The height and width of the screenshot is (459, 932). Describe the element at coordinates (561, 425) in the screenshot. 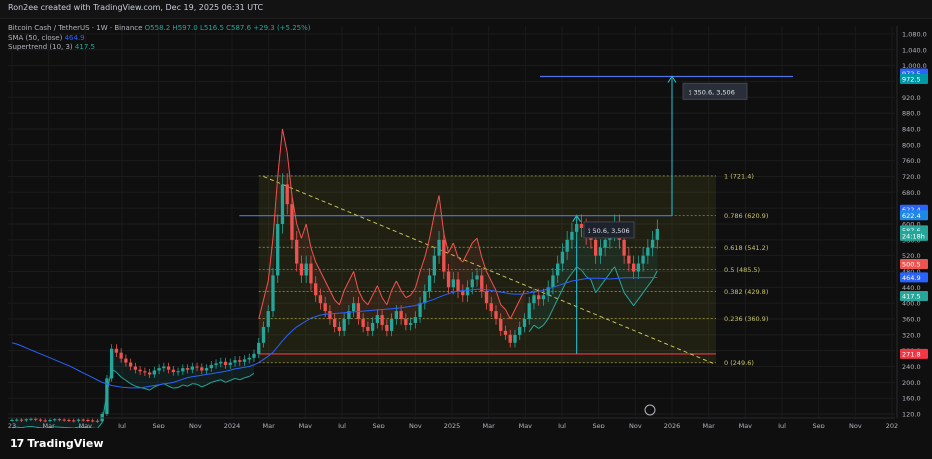

I see `x-tick-label: Jul` at that location.